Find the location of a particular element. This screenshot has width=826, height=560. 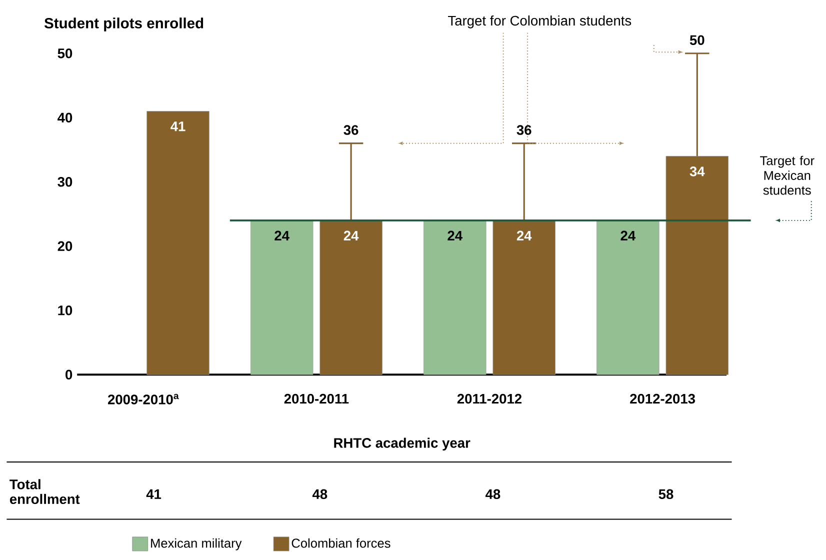

x-tick-label: 2009-2010$^{a}$ is located at coordinates (143, 399).